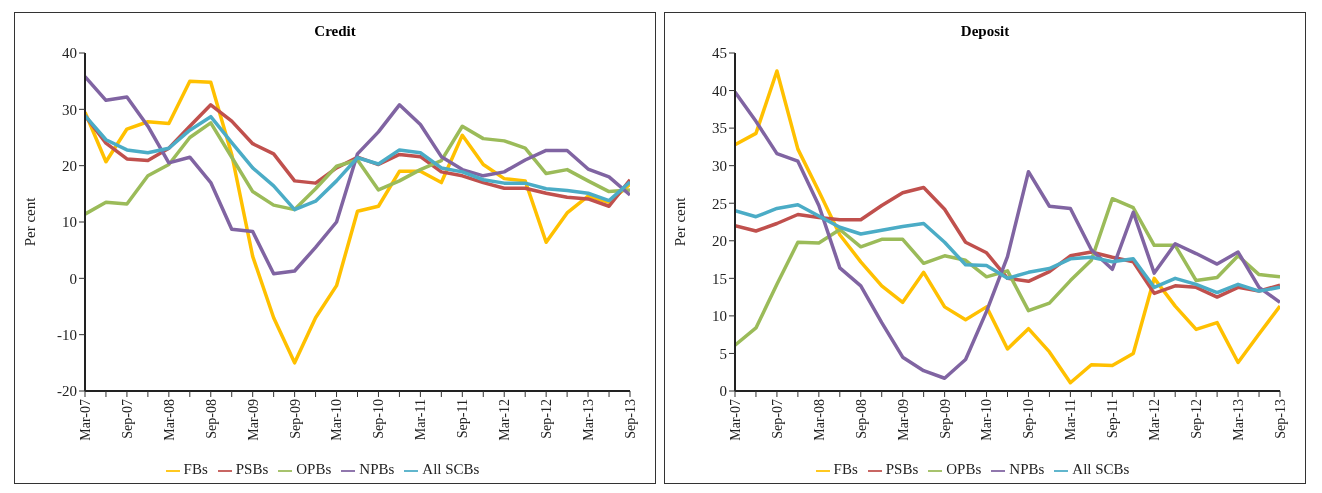 The height and width of the screenshot is (493, 1322). I want to click on y-tick-label: 45, so click(719, 53).